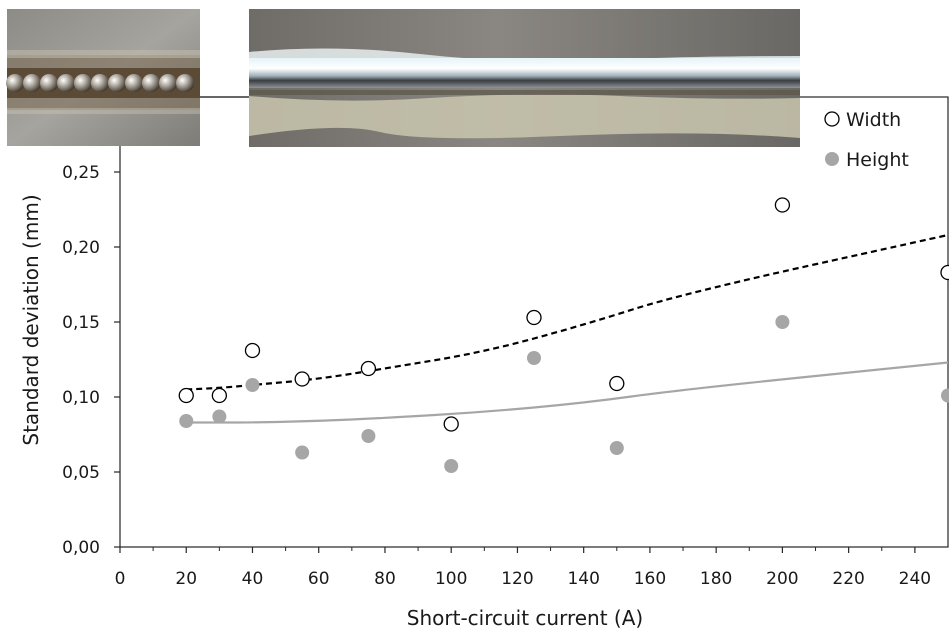 The image size is (949, 634). What do you see at coordinates (650, 579) in the screenshot?
I see `x-tick-label: 160` at bounding box center [650, 579].